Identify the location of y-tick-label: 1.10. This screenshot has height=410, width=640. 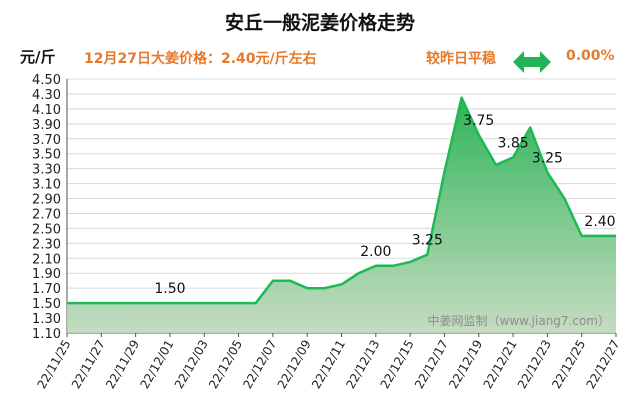
(46, 334).